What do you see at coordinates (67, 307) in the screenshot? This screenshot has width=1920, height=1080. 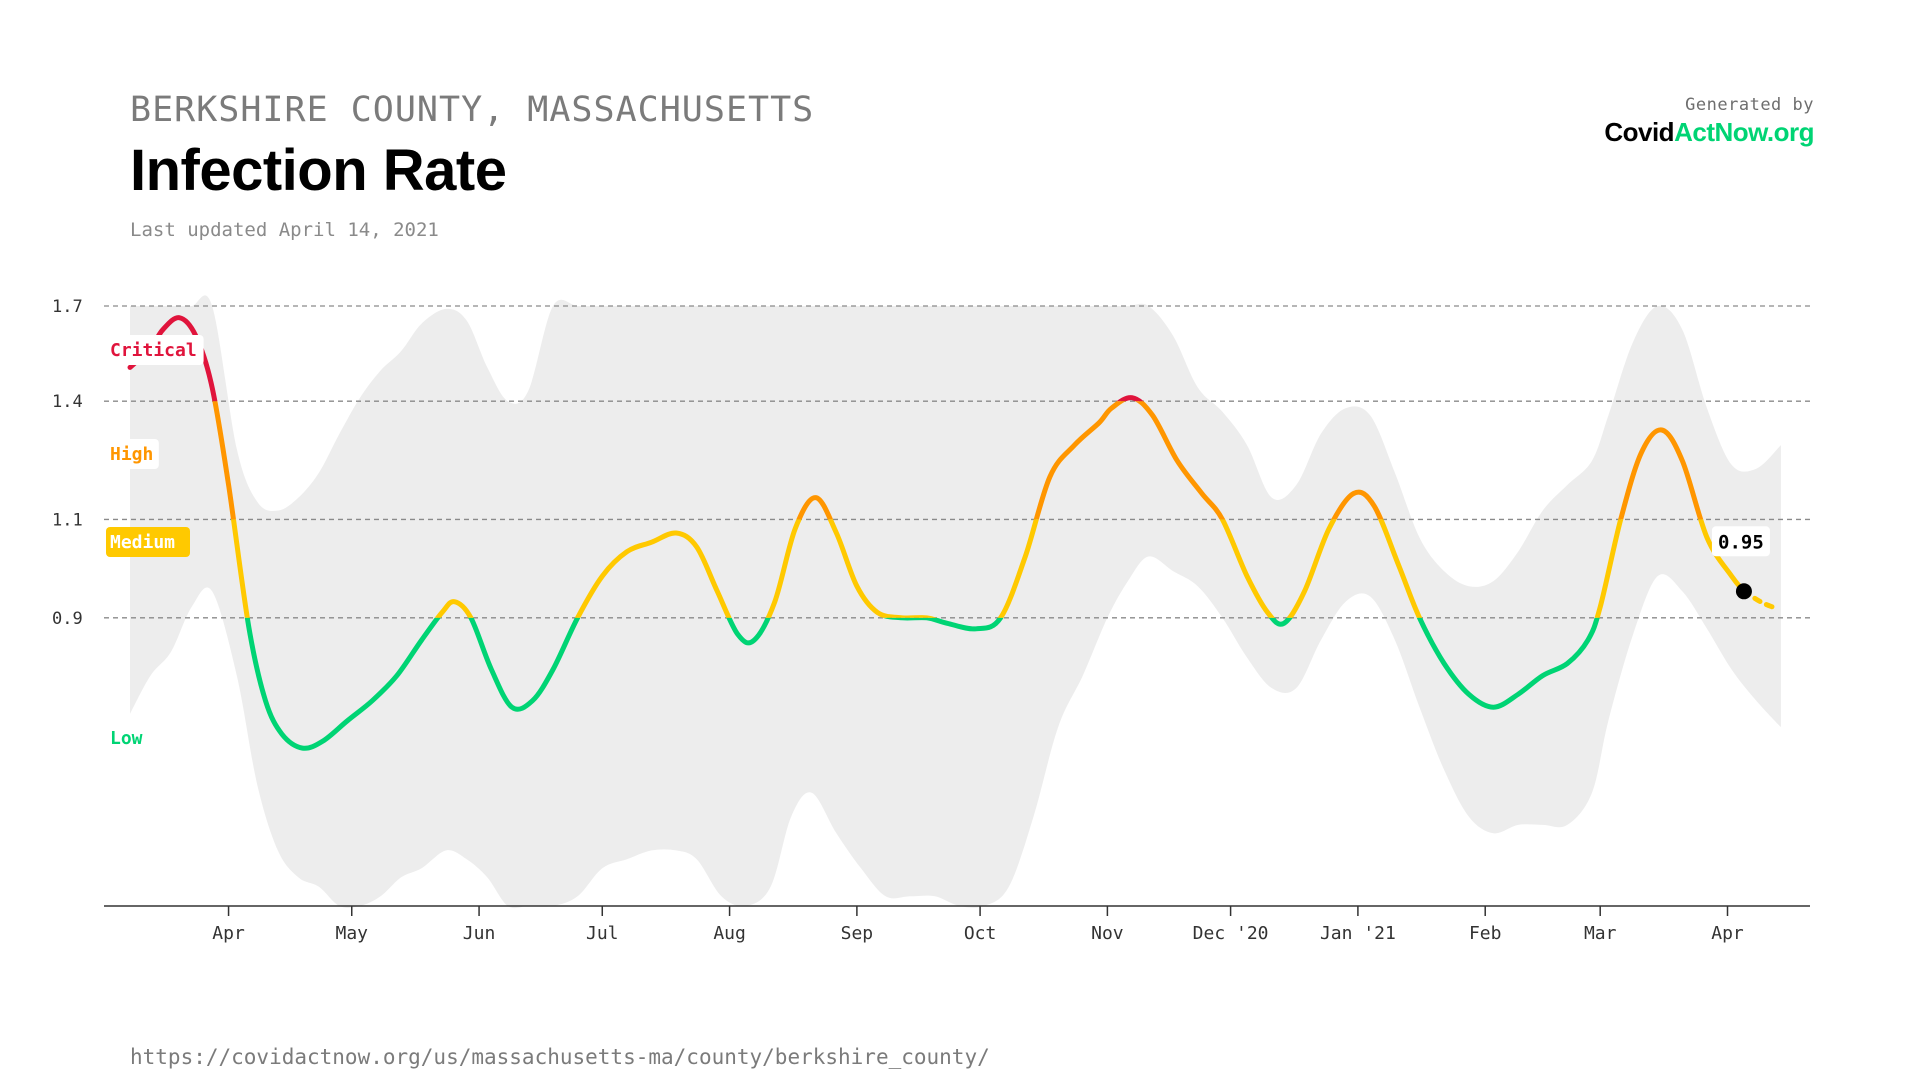 I see `y-tick-label: 1.7` at bounding box center [67, 307].